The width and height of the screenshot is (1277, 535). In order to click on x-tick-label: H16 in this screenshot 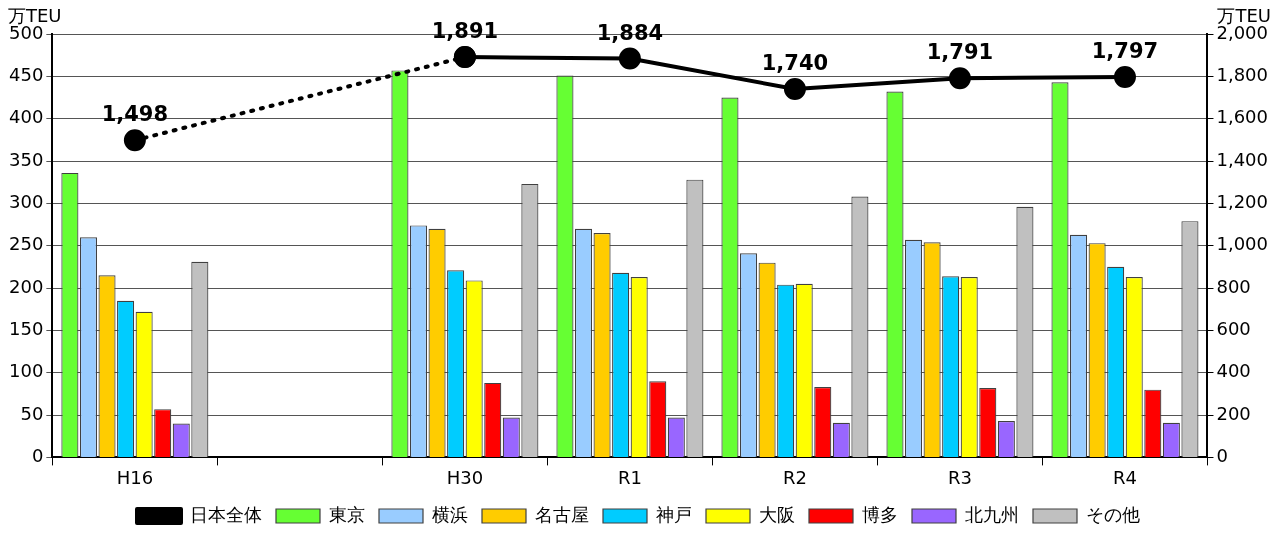, I will do `click(135, 477)`.